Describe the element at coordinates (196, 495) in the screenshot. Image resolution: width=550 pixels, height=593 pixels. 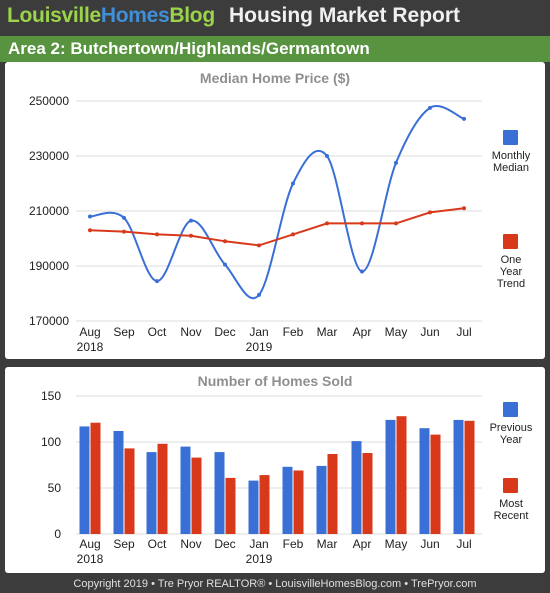
I see `bar-recent-nov` at that location.